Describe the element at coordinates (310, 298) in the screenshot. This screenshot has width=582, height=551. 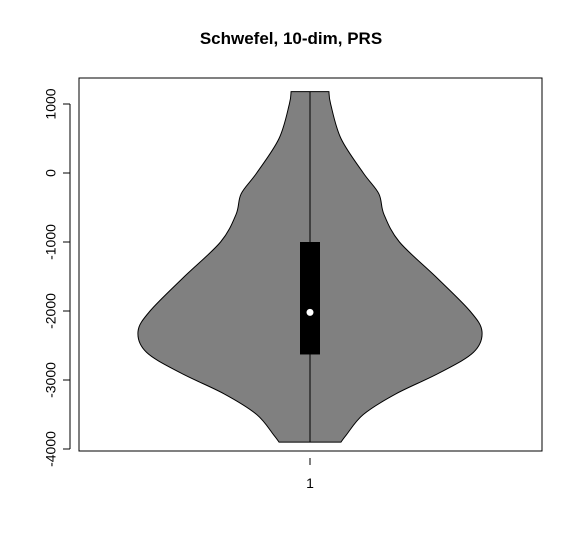
I see `violin-iqr-box` at that location.